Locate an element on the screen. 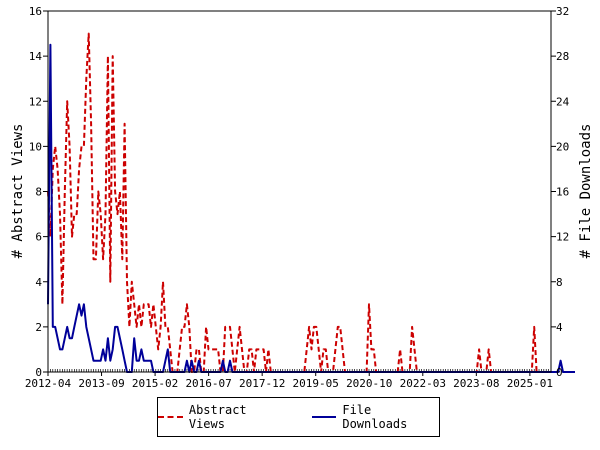 The width and height of the screenshot is (600, 450). y-tick-label: 10 is located at coordinates (35, 146).